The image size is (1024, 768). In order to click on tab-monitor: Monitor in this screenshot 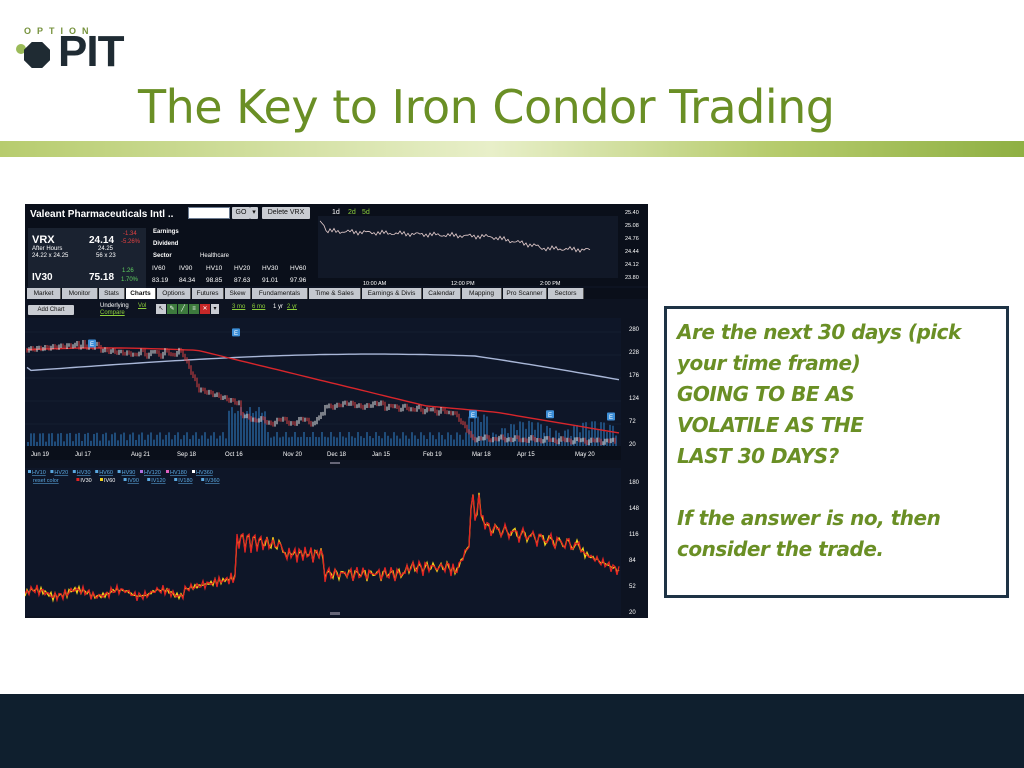, I will do `click(80, 293)`.